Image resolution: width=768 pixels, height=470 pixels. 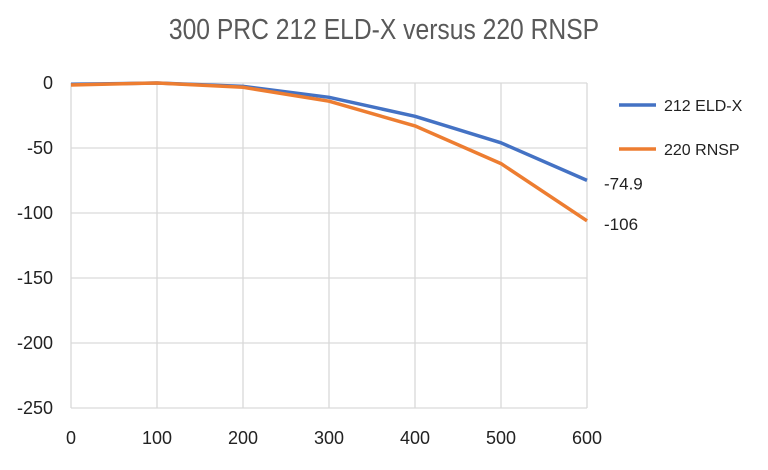 What do you see at coordinates (48, 83) in the screenshot?
I see `y-tick-label: 0` at bounding box center [48, 83].